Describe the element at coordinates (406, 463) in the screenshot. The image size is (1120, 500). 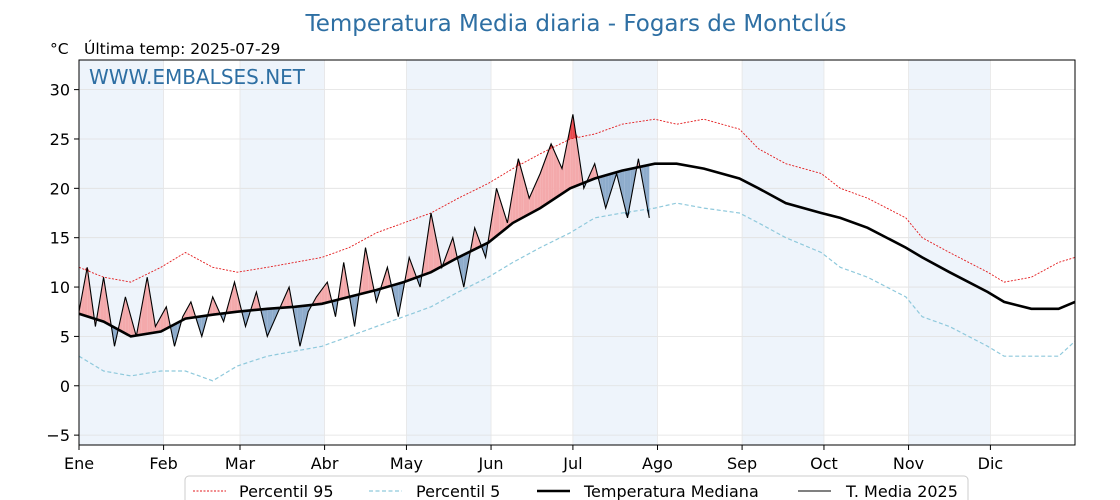
I see `x-tick-label: May` at that location.